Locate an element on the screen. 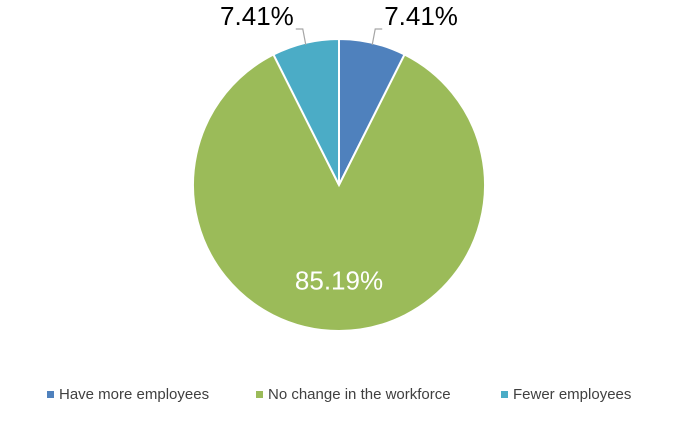 Image resolution: width=696 pixels, height=421 pixels. legend-label: Fewer employees is located at coordinates (572, 394).